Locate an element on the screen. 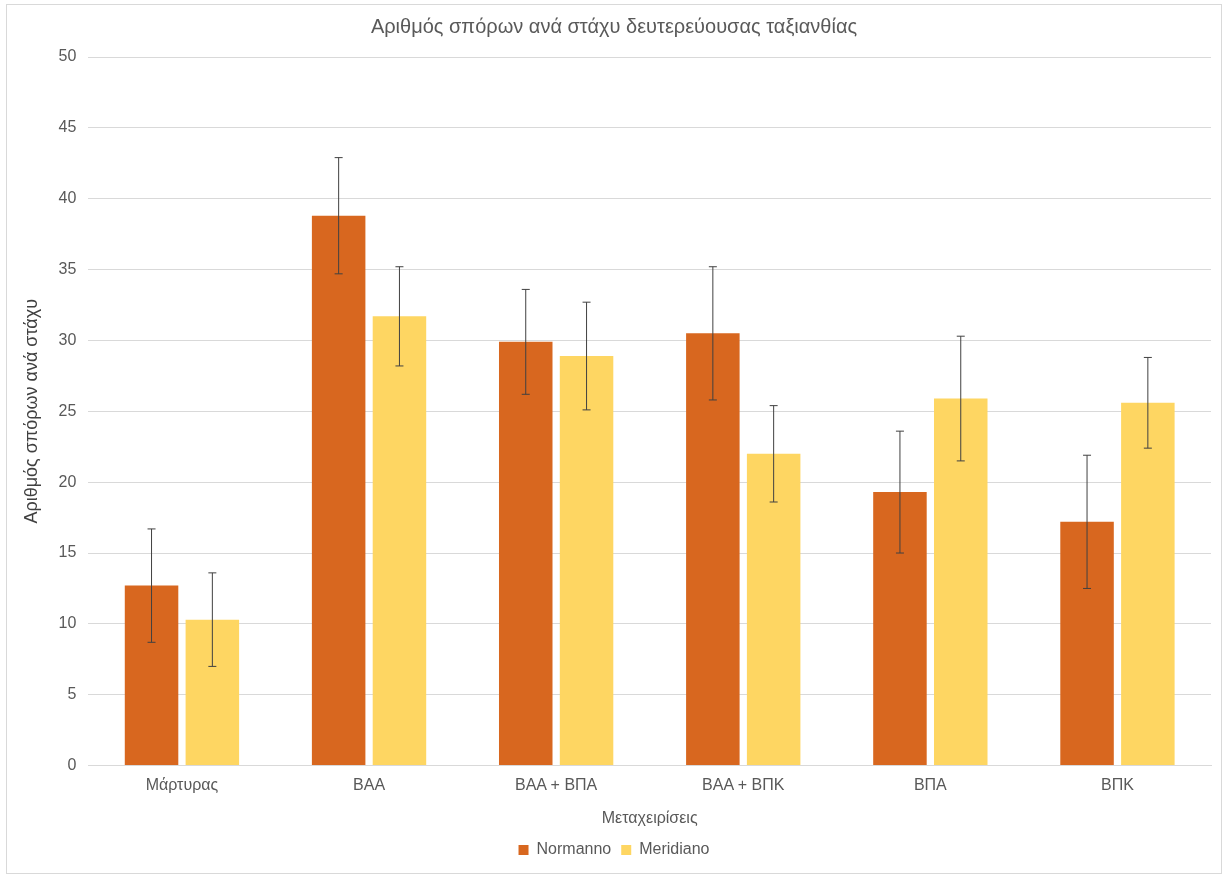  x-tick-label: ΒΠΚ is located at coordinates (1118, 784).